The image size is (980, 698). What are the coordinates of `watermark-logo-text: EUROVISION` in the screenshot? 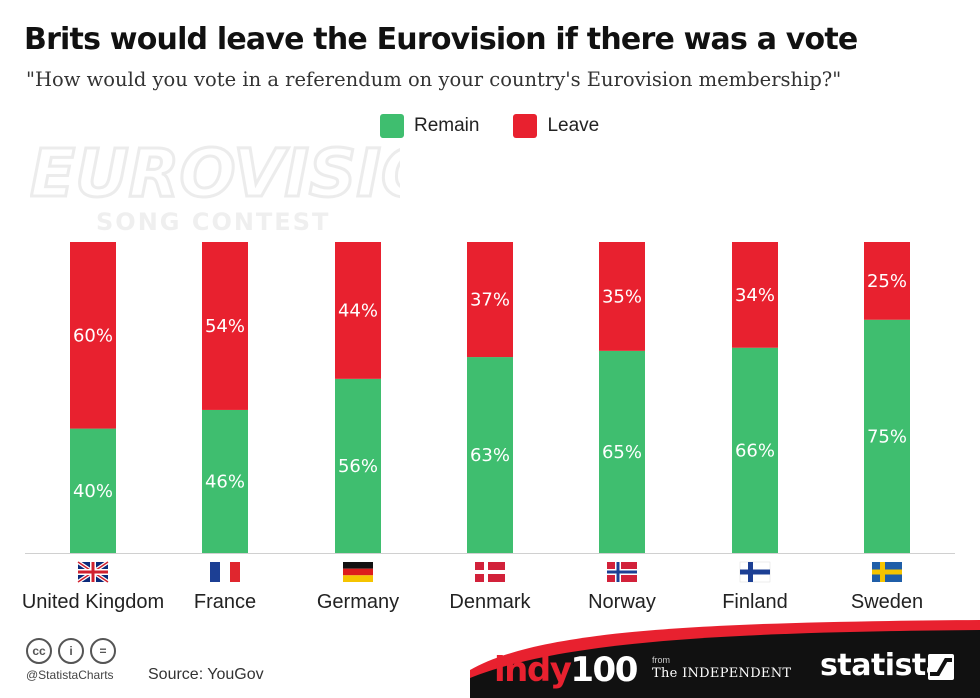 It's located at (215, 173).